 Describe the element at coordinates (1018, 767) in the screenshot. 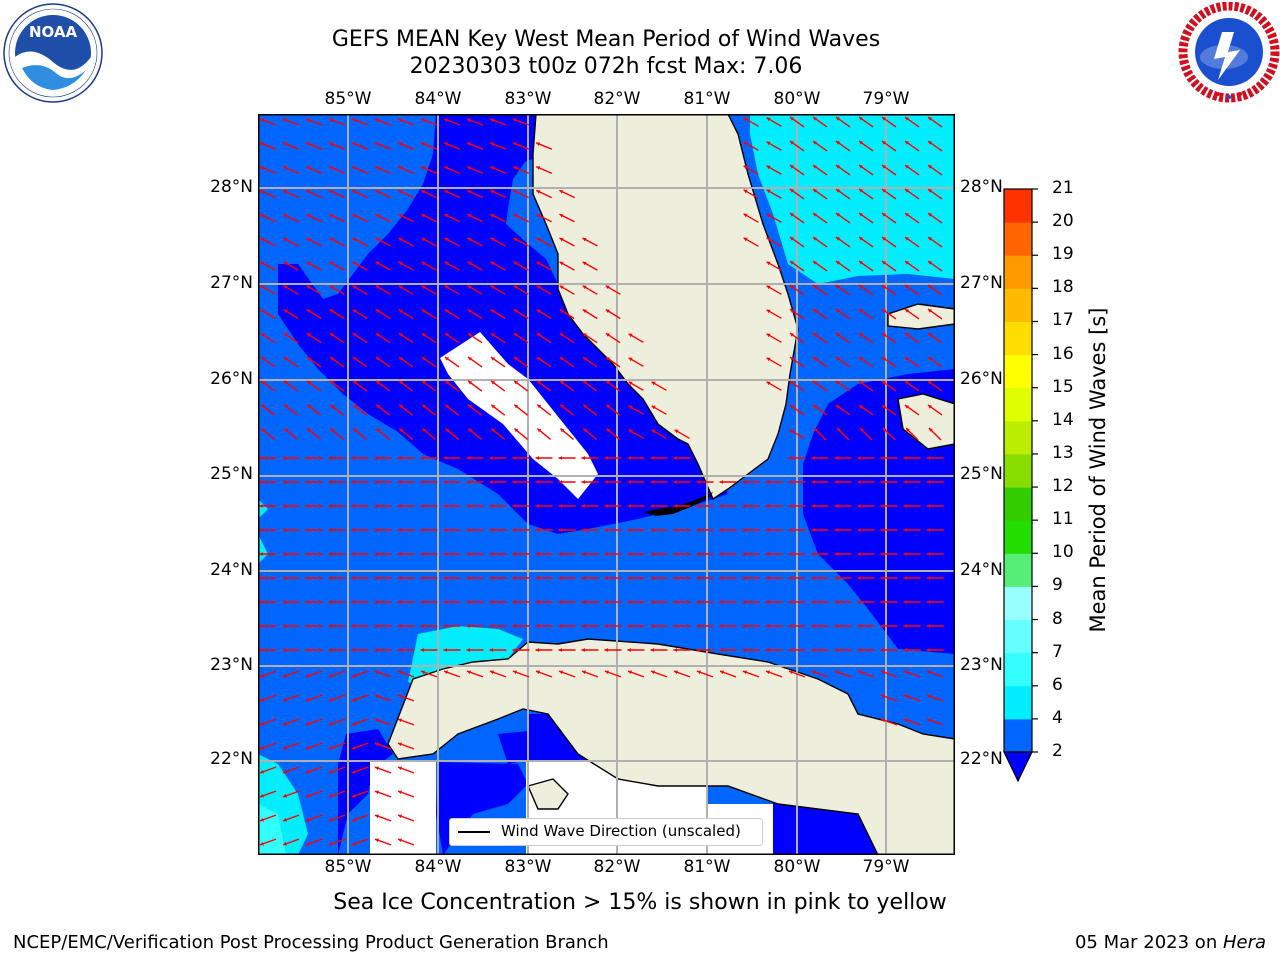

I see `colorbar-extend-triangle` at that location.